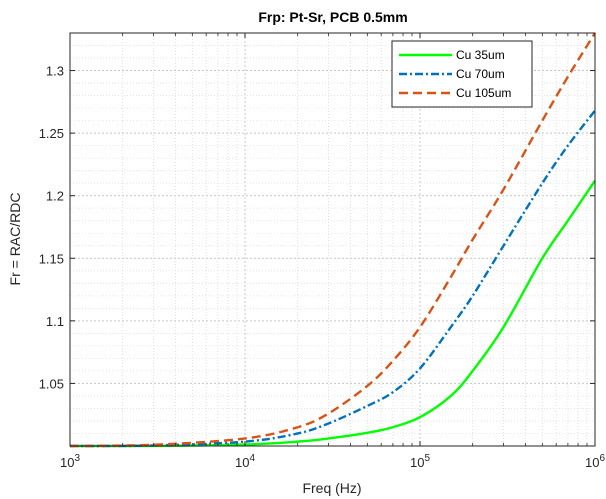  What do you see at coordinates (55, 71) in the screenshot?
I see `y-tick-label: 1.3` at bounding box center [55, 71].